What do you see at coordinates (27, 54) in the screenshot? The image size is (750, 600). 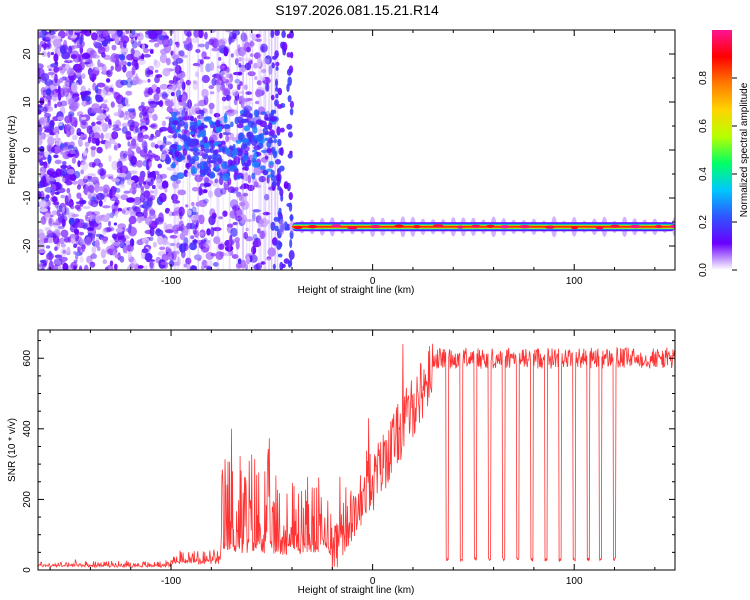 I see `spec-ytick-label: 20` at bounding box center [27, 54].